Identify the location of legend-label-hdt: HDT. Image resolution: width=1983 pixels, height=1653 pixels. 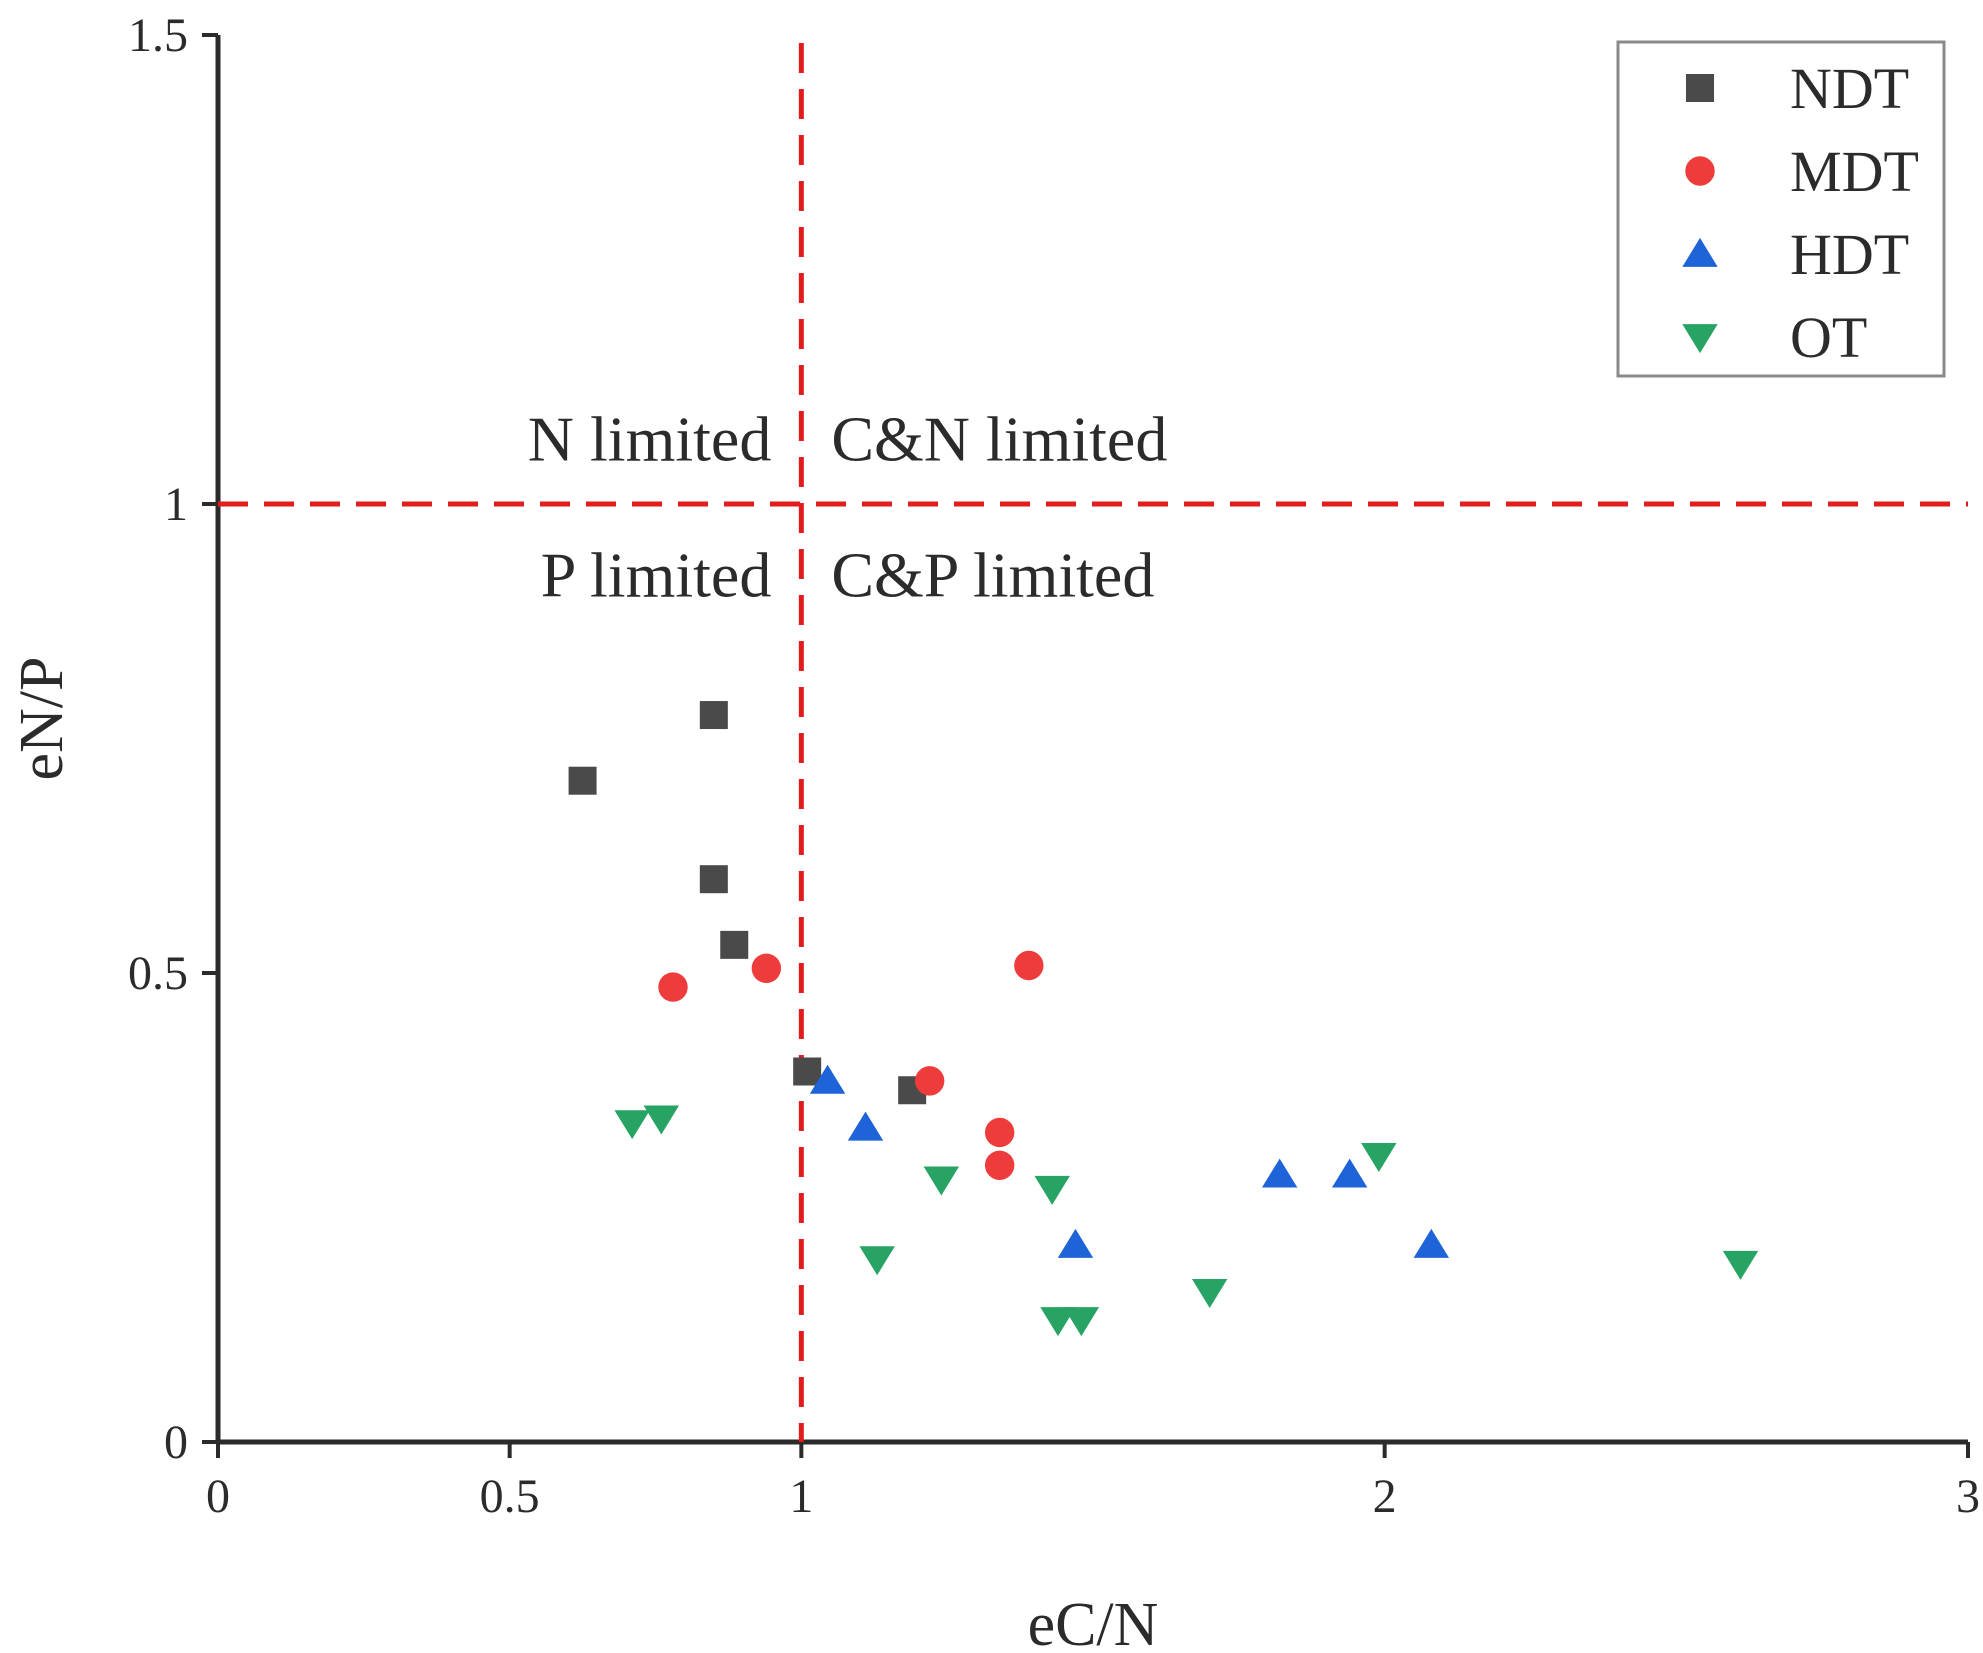
(1849, 254).